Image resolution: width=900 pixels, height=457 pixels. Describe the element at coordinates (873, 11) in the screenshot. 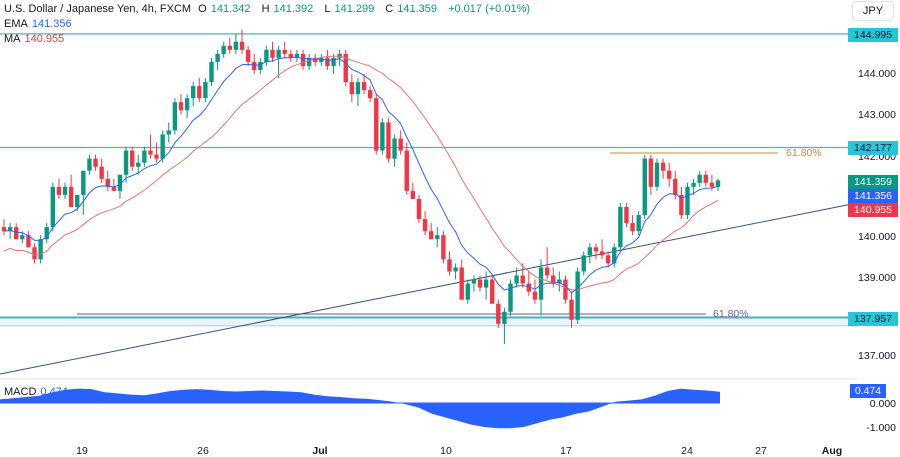

I see `currency-button: JPY` at that location.